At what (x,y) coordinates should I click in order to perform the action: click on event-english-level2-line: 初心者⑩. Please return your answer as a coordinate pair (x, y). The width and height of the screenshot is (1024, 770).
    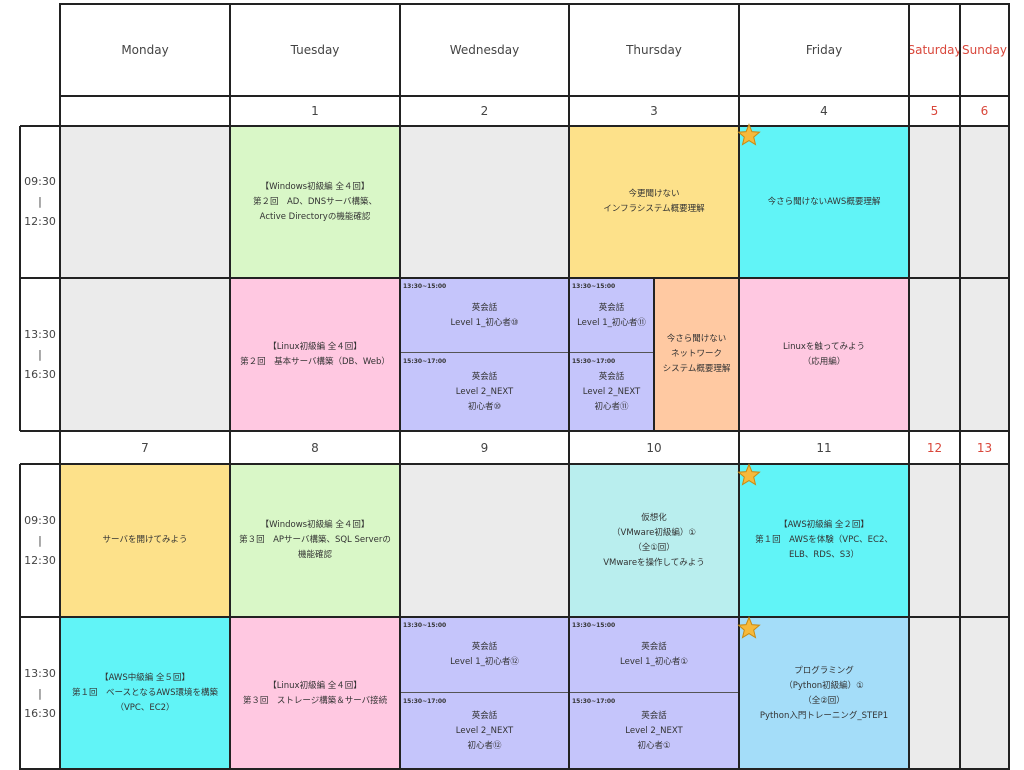
    Looking at the image, I should click on (484, 406).